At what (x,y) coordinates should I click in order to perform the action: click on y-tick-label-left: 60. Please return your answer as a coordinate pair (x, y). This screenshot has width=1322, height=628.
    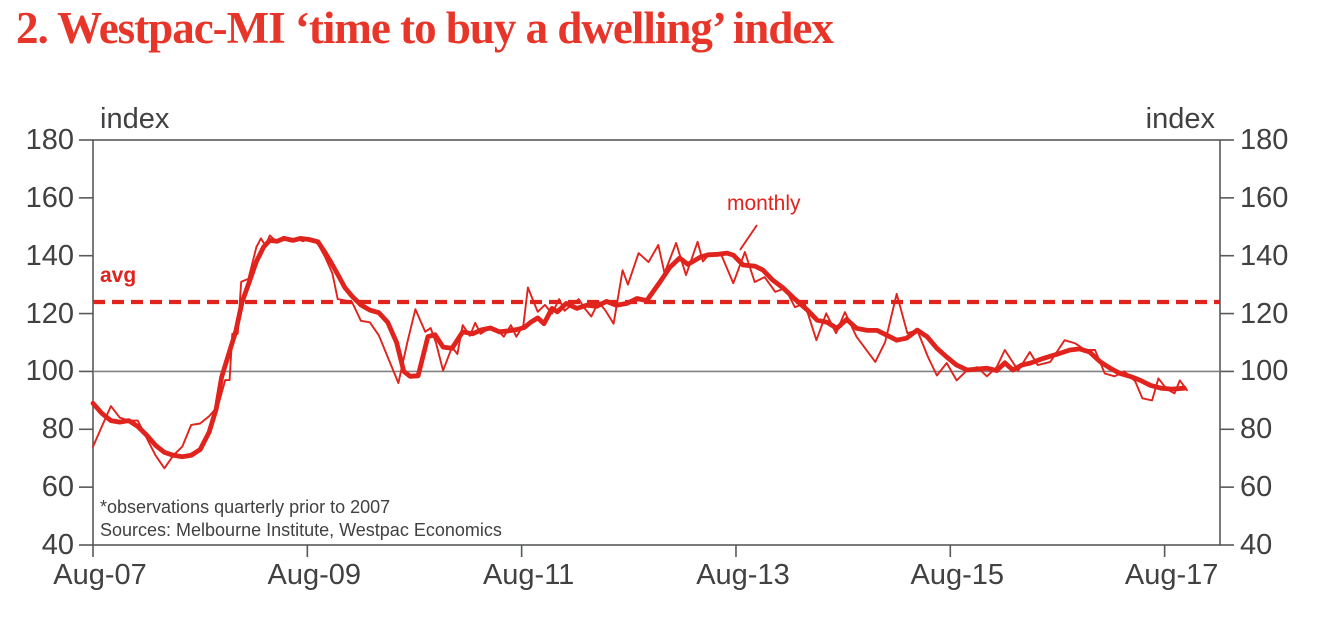
    Looking at the image, I should click on (57, 487).